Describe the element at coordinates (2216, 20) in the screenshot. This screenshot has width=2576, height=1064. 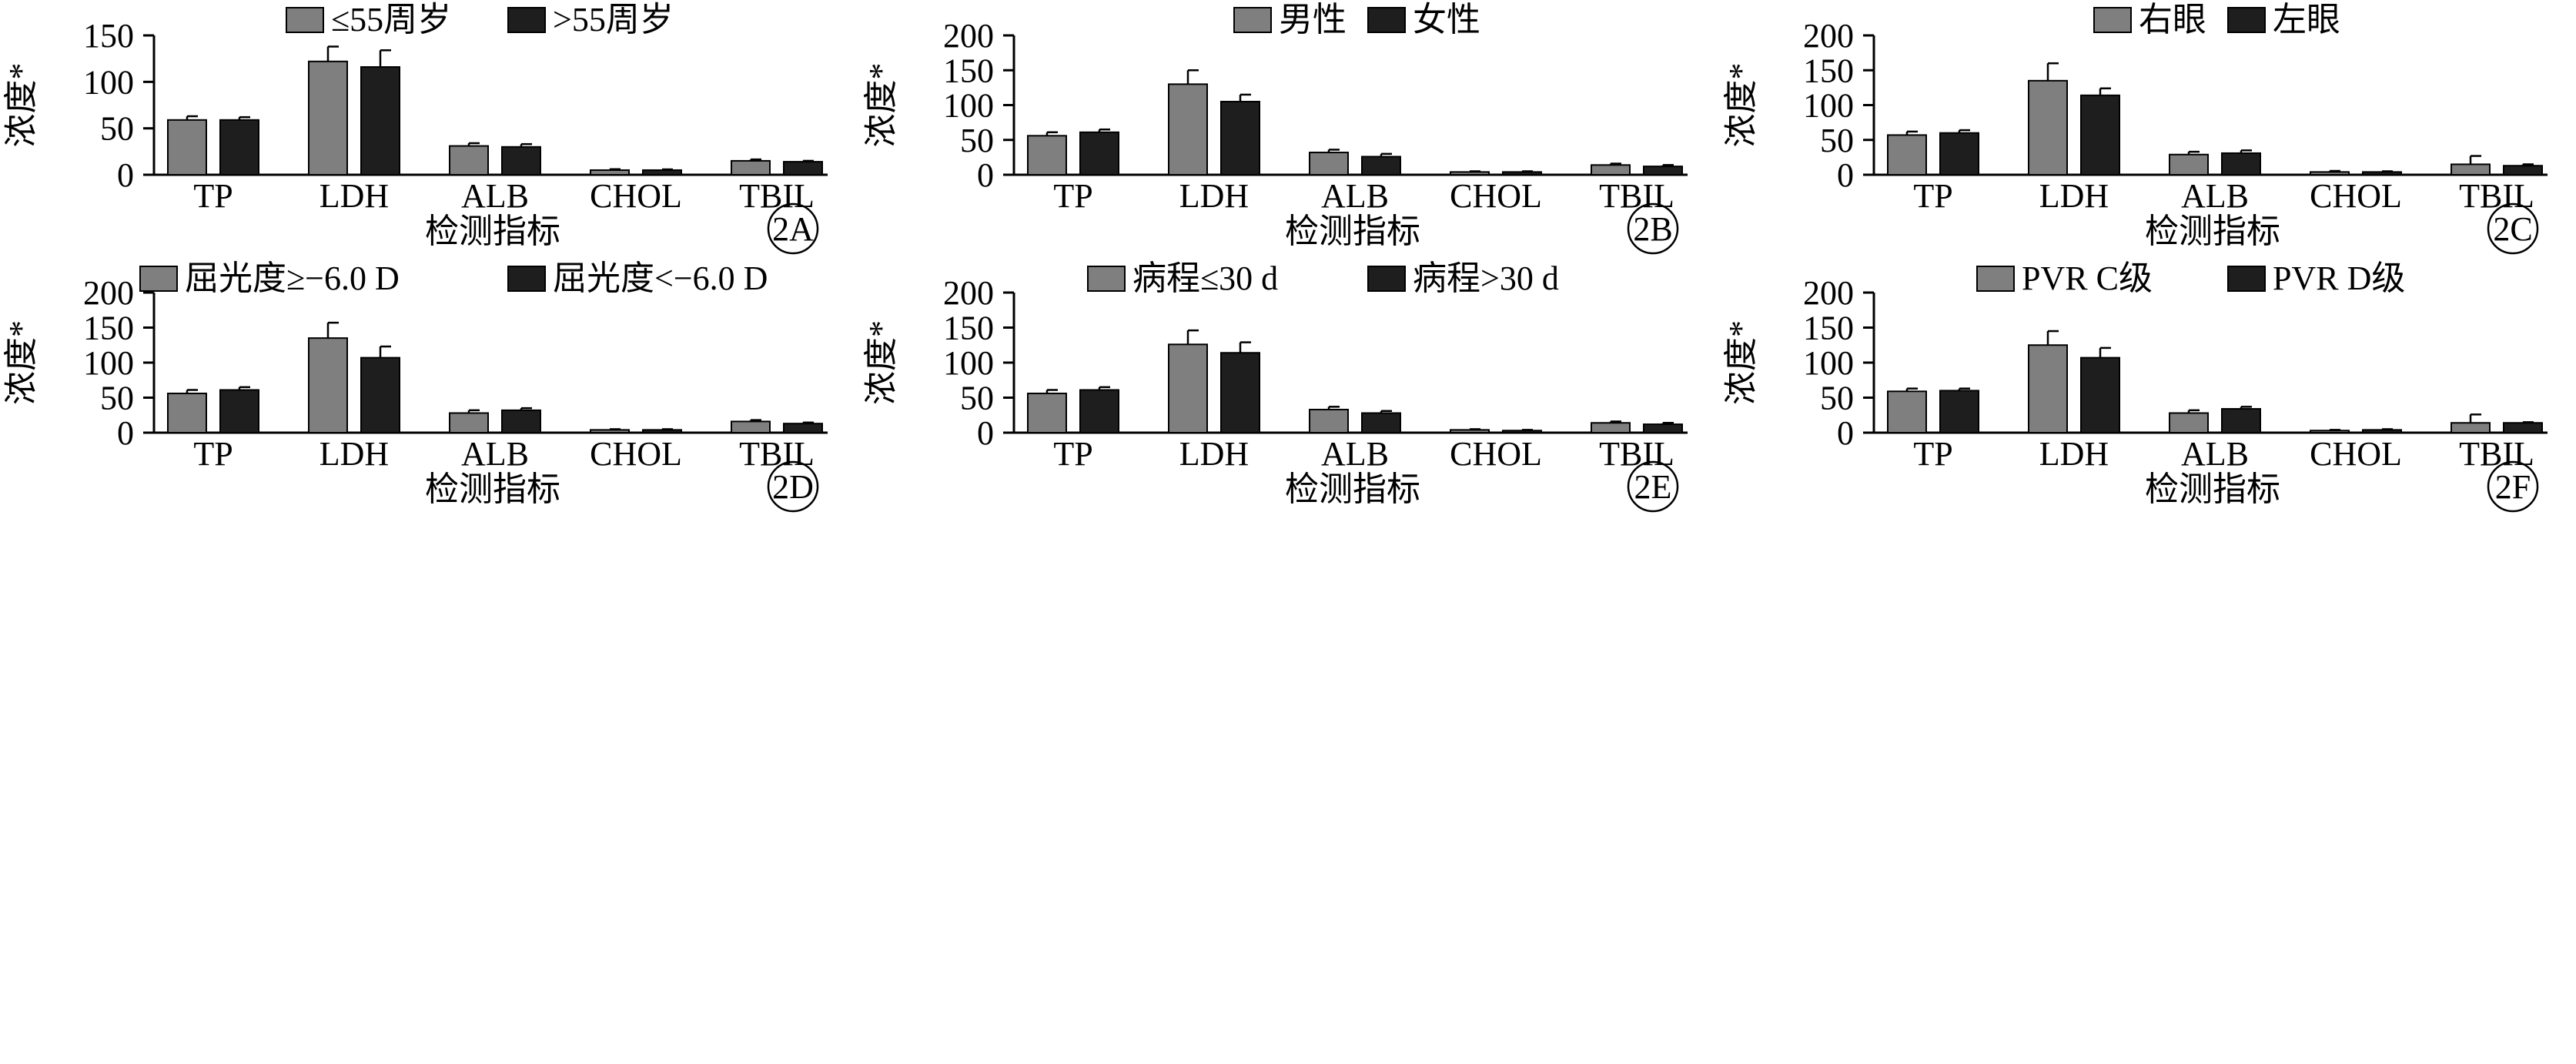
I see `legend: 右眼 左眼` at that location.